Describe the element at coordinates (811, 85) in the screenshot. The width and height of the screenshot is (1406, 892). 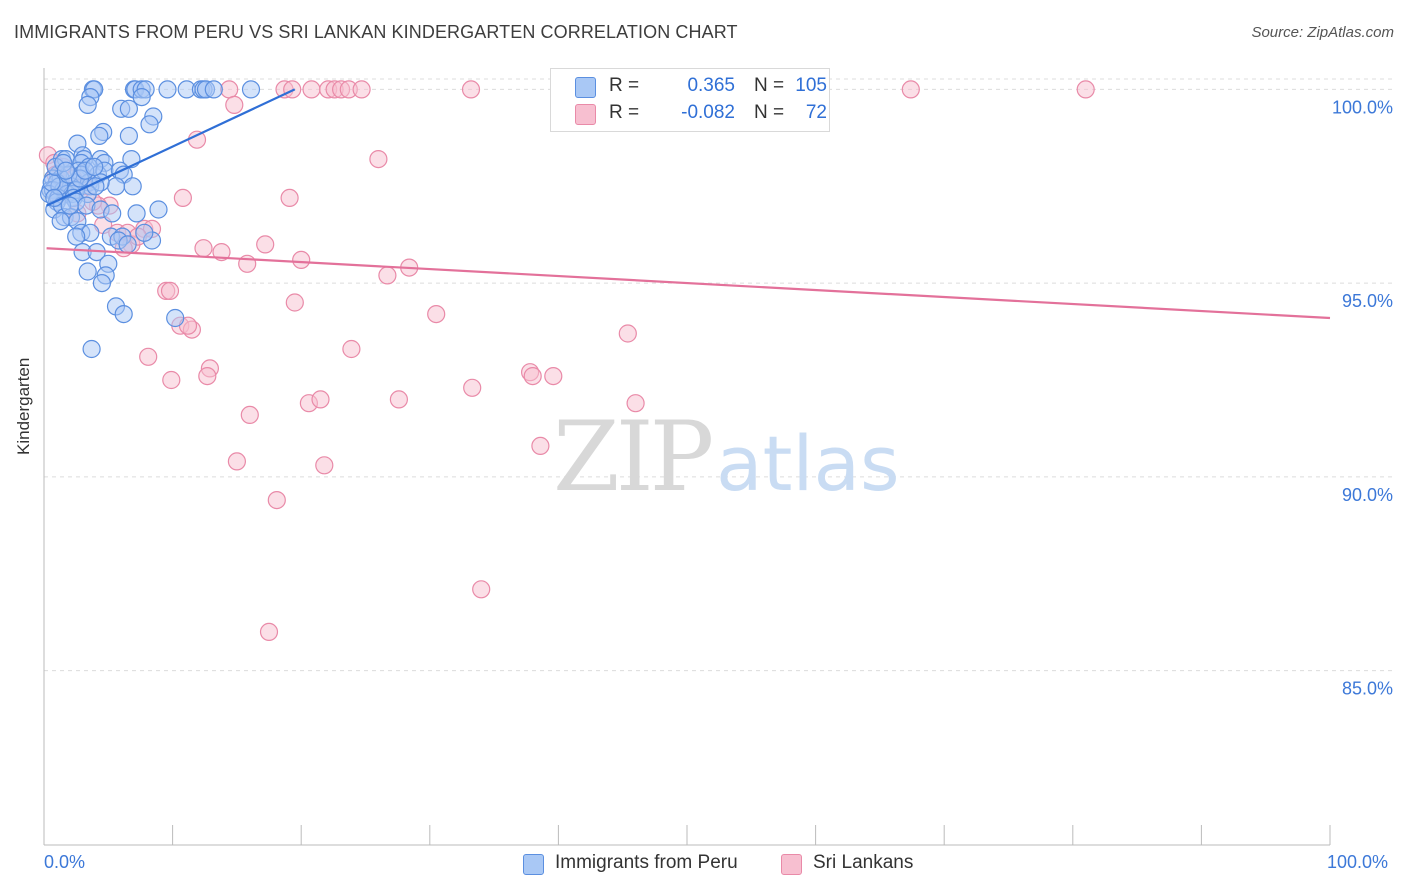
I see `legend-n-value: 105` at that location.